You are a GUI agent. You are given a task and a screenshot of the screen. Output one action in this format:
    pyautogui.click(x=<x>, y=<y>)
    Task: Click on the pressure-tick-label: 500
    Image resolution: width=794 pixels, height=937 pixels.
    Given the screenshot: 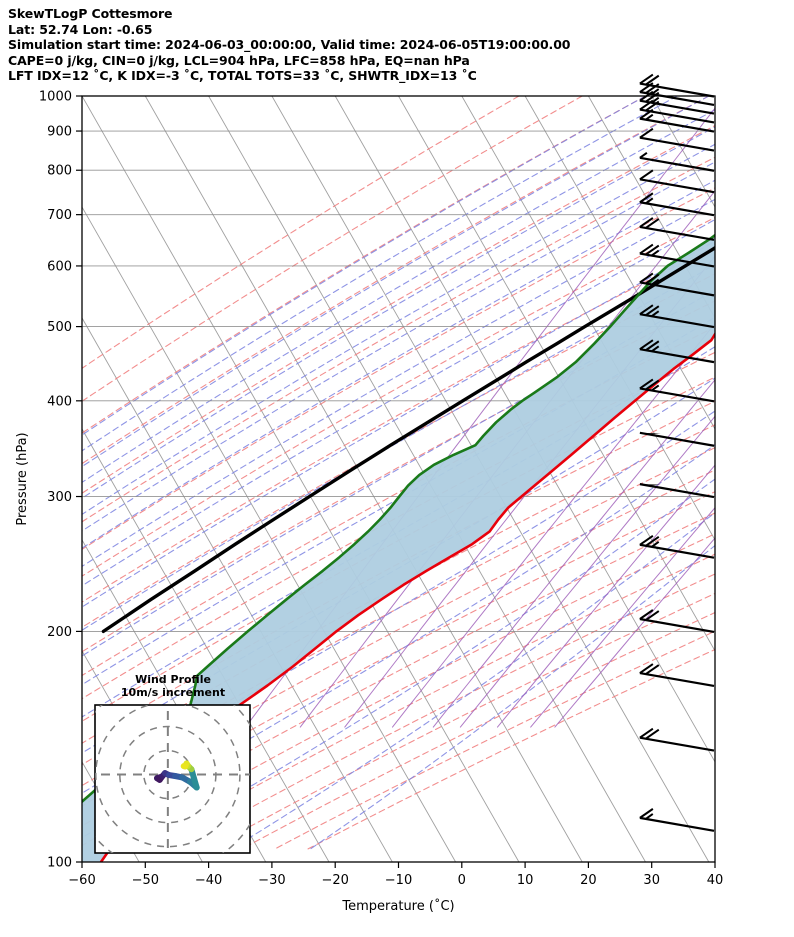 What is the action you would take?
    pyautogui.click(x=59, y=327)
    